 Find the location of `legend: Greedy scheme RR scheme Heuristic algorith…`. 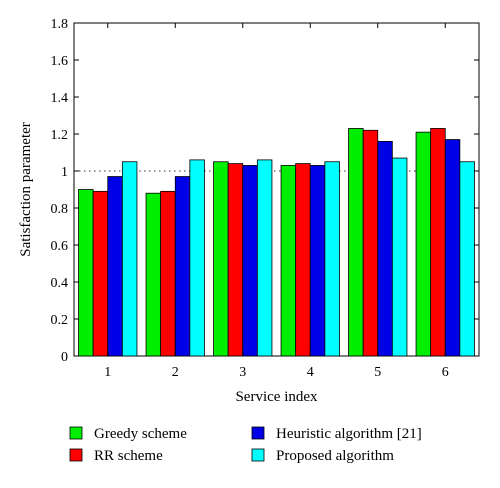

legend: Greedy scheme RR scheme Heuristic algorith… is located at coordinates (245, 445).